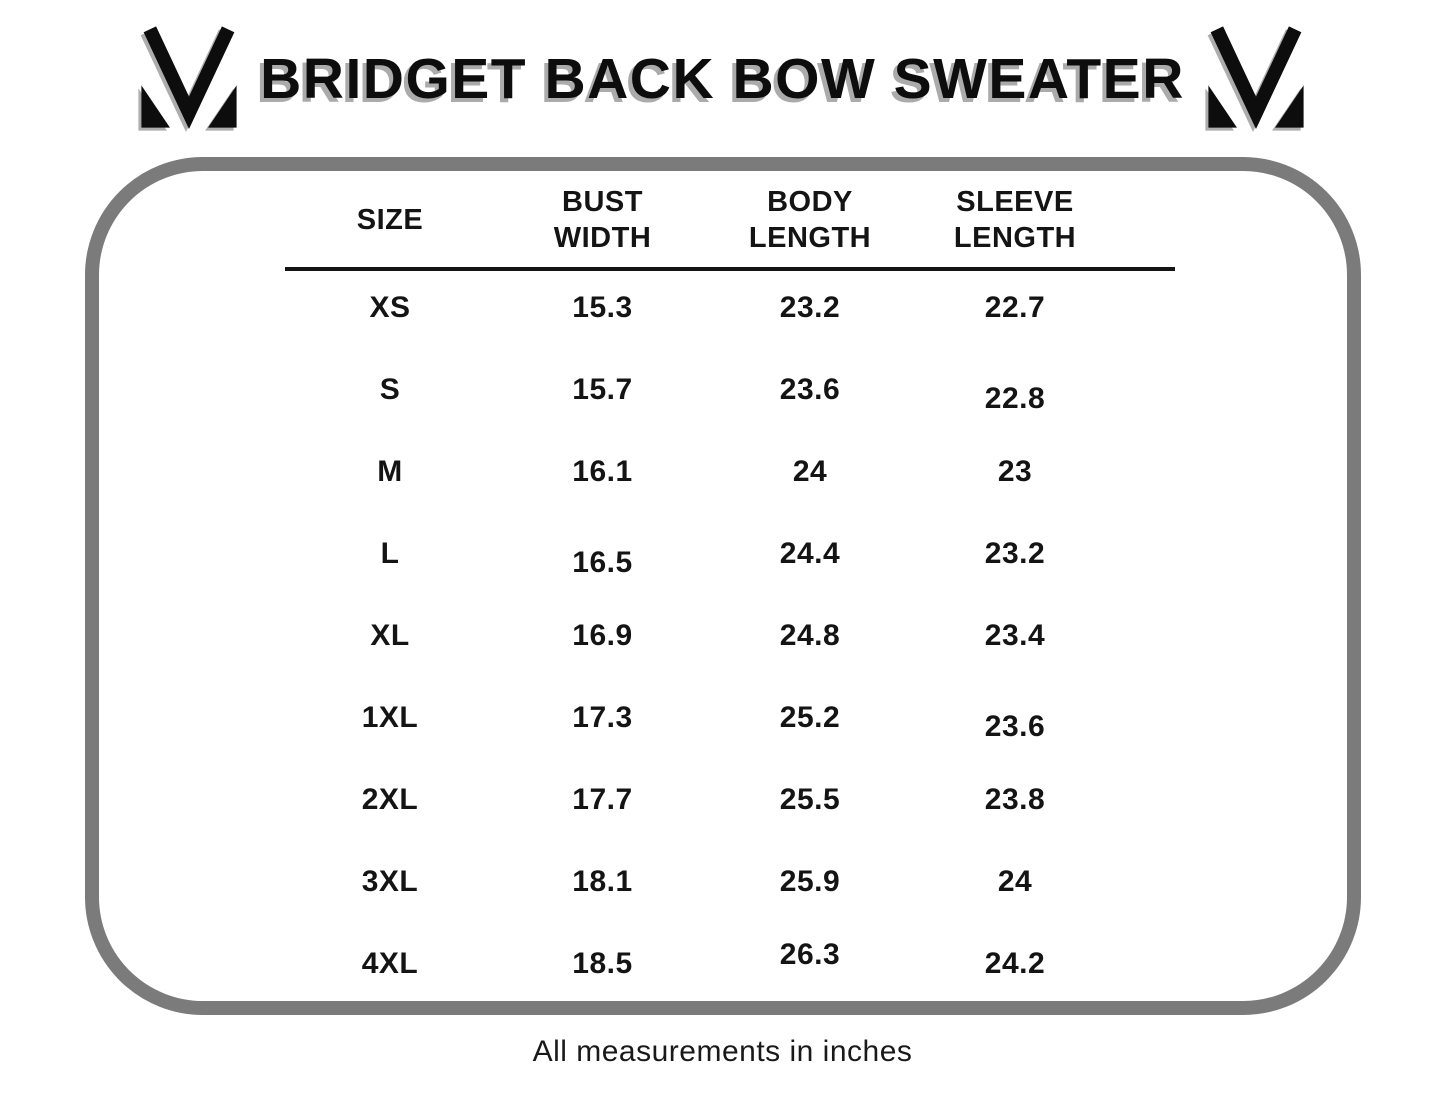 The height and width of the screenshot is (1116, 1445). Describe the element at coordinates (390, 553) in the screenshot. I see `size-label: L` at that location.